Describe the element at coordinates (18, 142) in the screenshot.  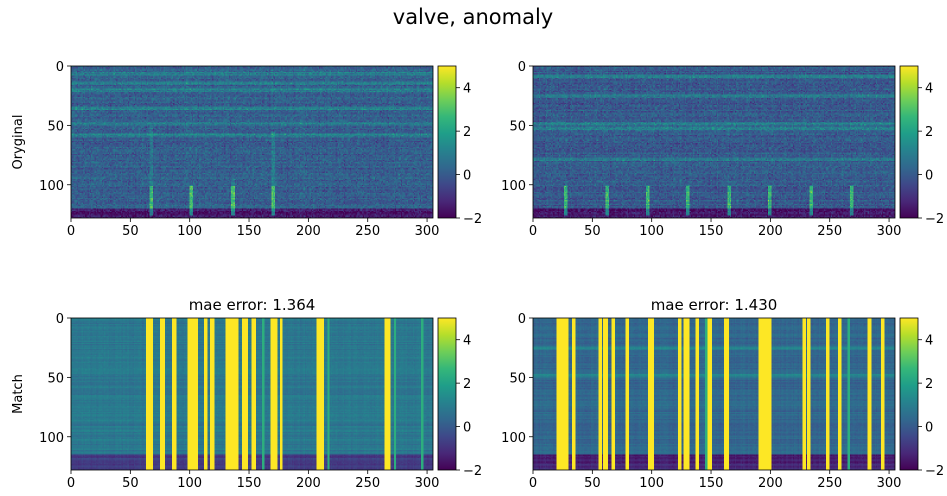
I see `y-axis-label: Oryginal` at that location.